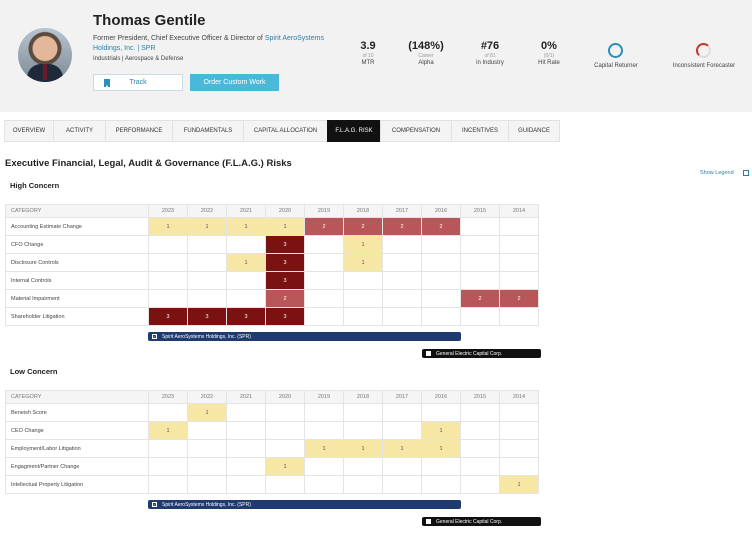  Describe the element at coordinates (154, 336) in the screenshot. I see `check-icon: ✓` at that location.